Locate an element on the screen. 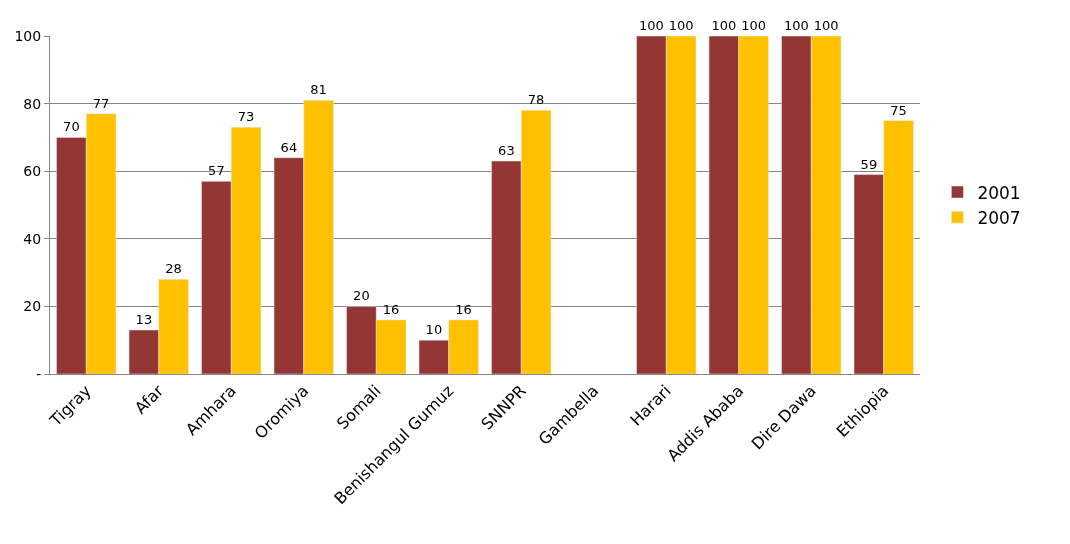  data-label: 70 is located at coordinates (71, 127).